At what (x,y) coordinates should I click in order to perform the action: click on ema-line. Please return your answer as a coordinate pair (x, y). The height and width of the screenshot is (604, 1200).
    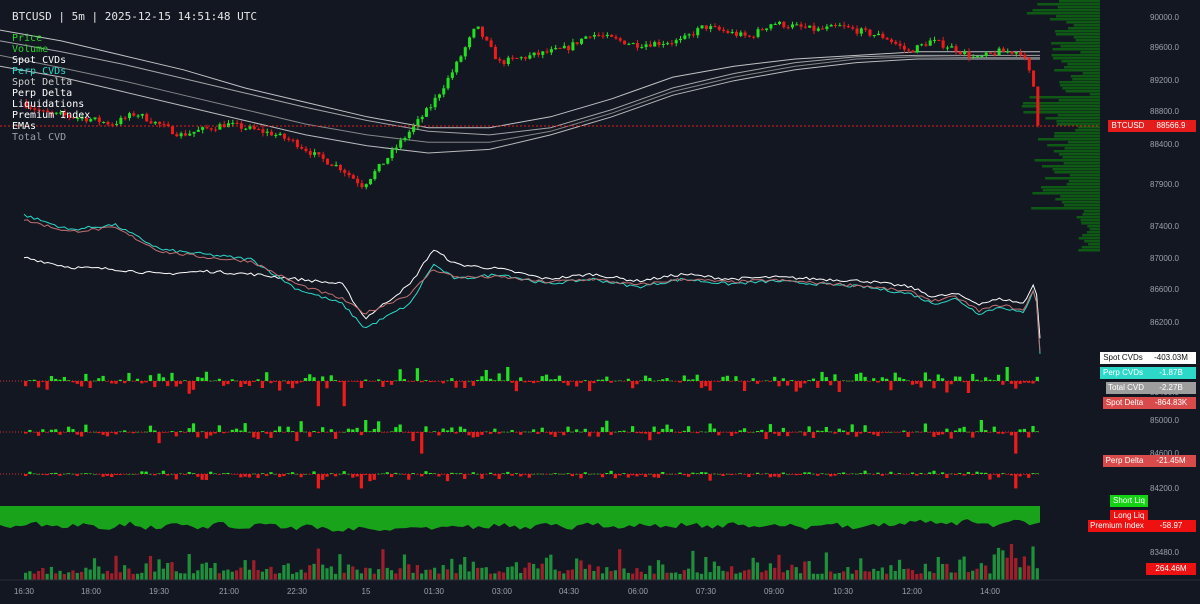
    Looking at the image, I should click on (520, 79).